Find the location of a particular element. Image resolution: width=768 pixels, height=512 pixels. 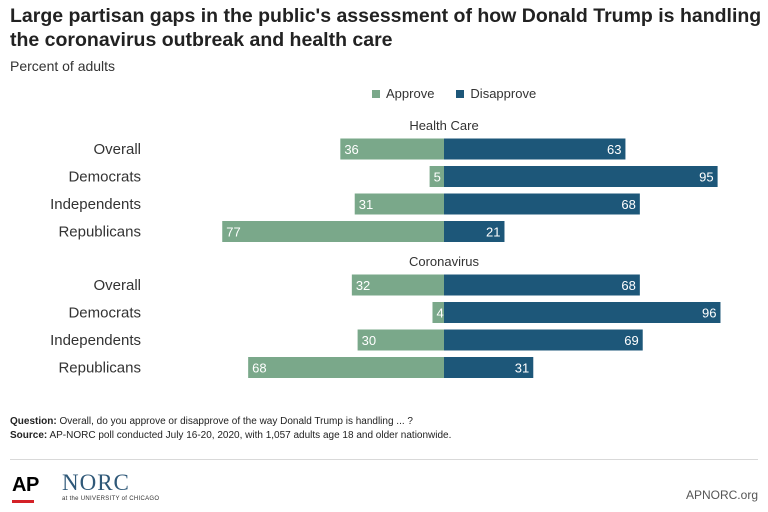

data-label-approve: 32 is located at coordinates (363, 285).